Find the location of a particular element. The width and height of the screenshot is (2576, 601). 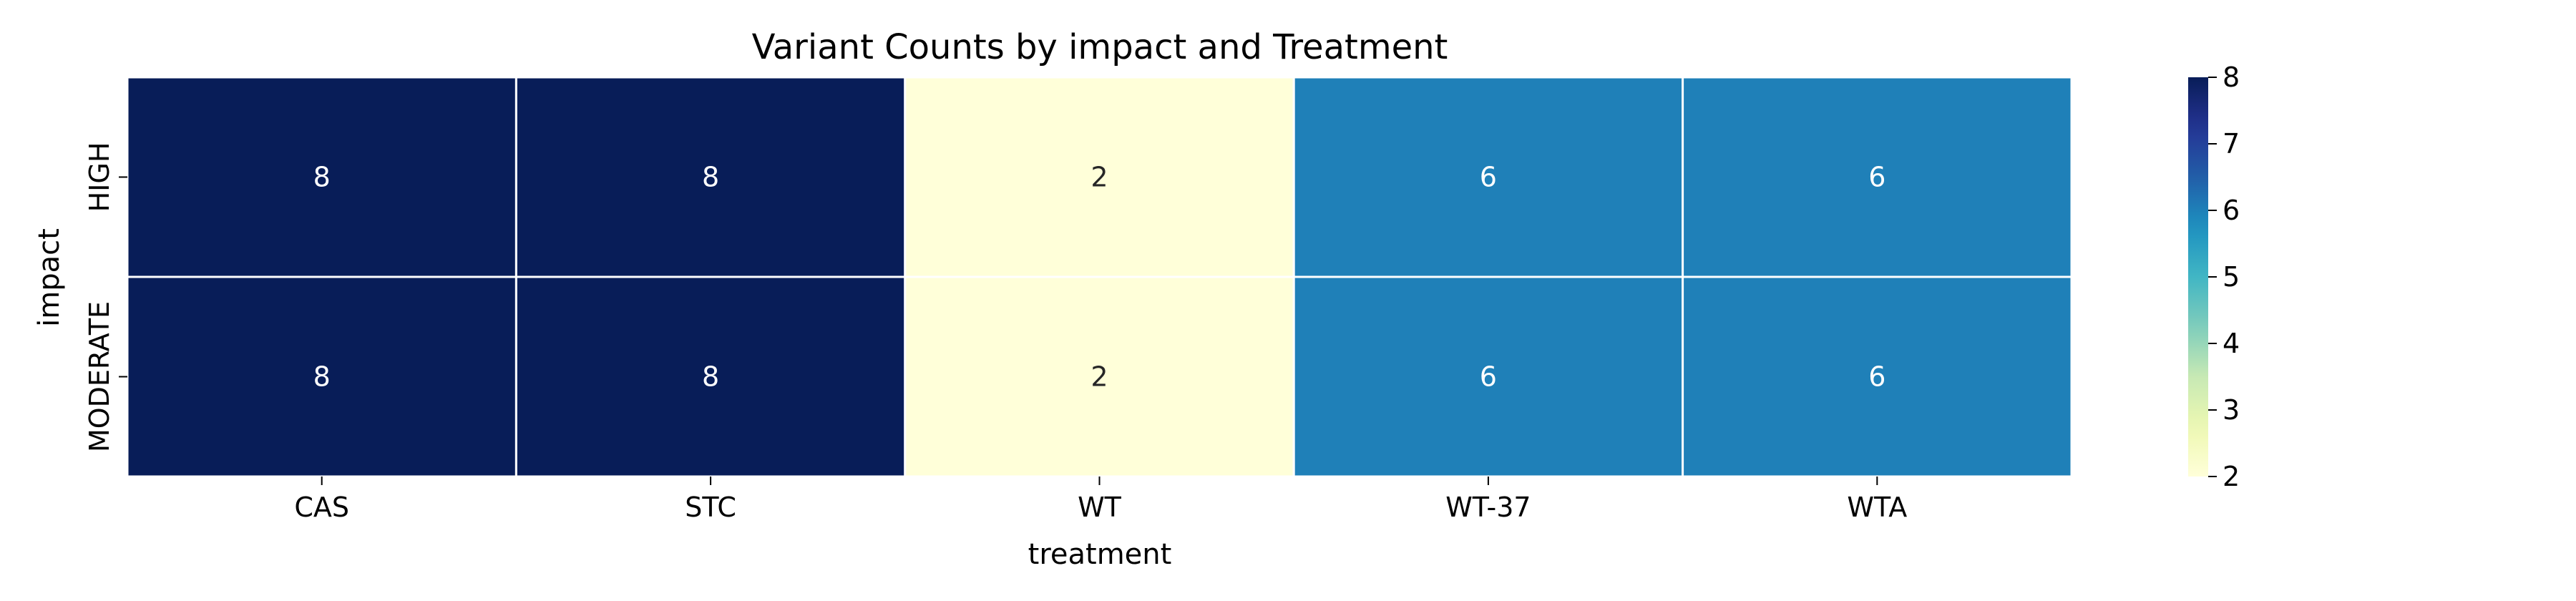

colorbar-tick-label: 7 is located at coordinates (2231, 144).